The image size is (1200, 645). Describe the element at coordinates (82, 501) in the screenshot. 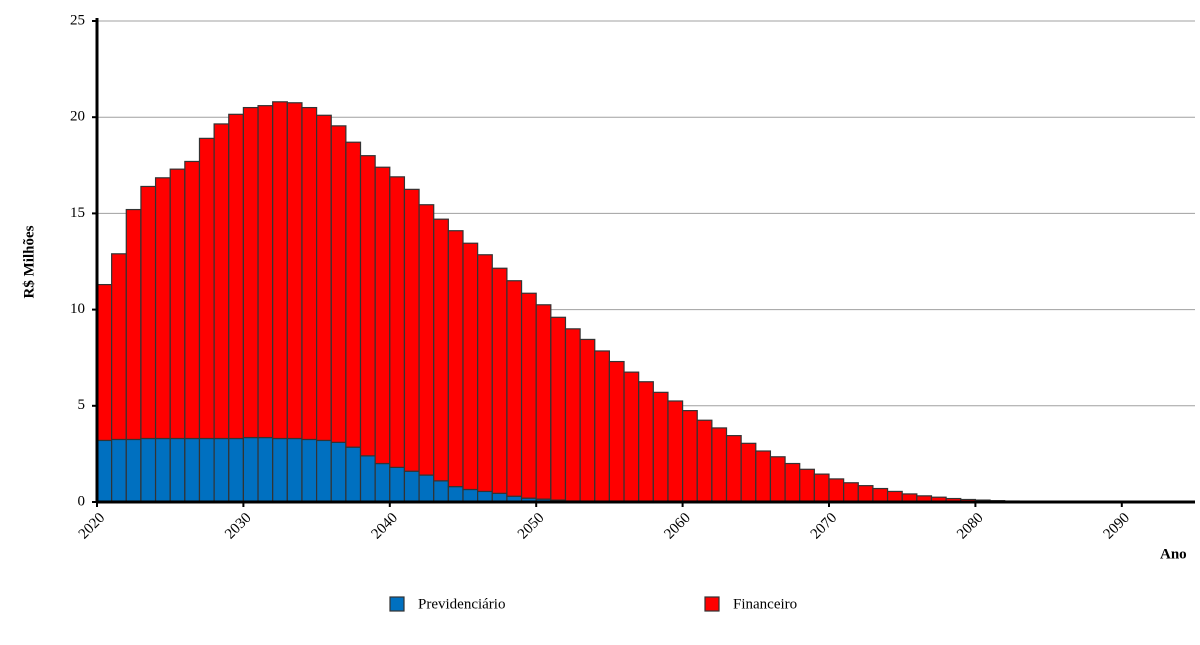

I see `y-tick-label: 0` at that location.